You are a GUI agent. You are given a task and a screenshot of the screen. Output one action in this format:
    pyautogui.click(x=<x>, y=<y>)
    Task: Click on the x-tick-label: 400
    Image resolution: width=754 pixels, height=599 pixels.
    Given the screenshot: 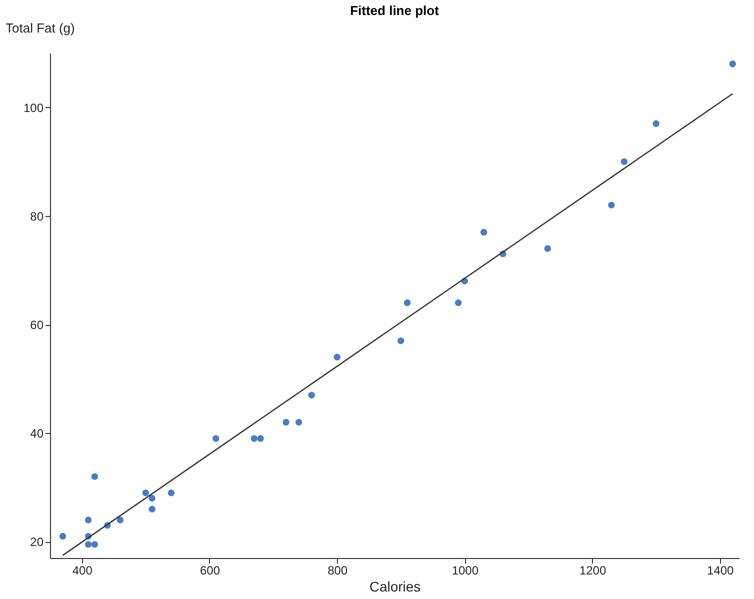 What is the action you would take?
    pyautogui.click(x=82, y=571)
    